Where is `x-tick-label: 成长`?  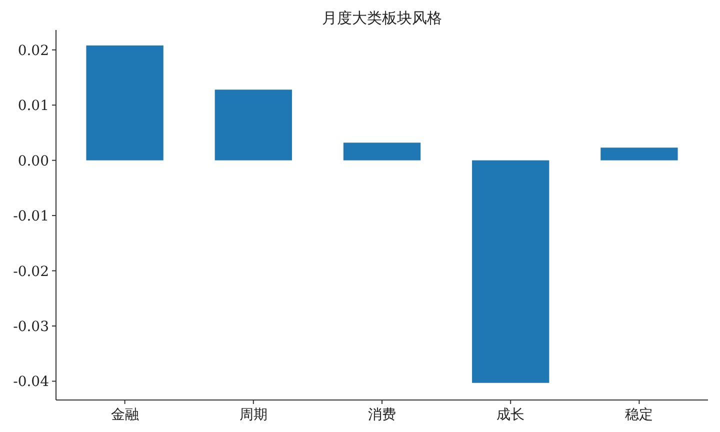 x-tick-label: 成长 is located at coordinates (510, 415).